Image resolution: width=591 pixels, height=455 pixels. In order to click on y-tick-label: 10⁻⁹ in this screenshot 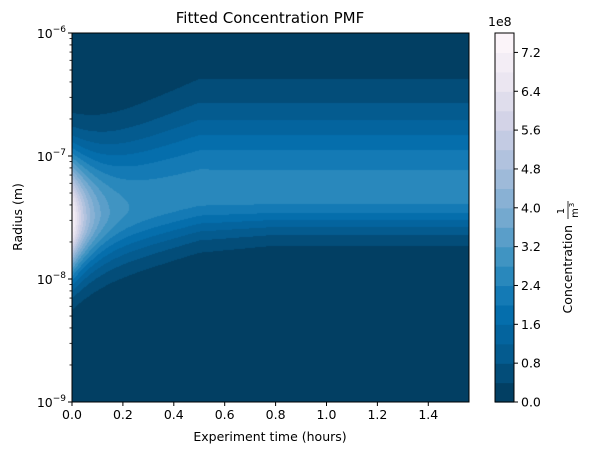, I will do `click(51, 402)`.